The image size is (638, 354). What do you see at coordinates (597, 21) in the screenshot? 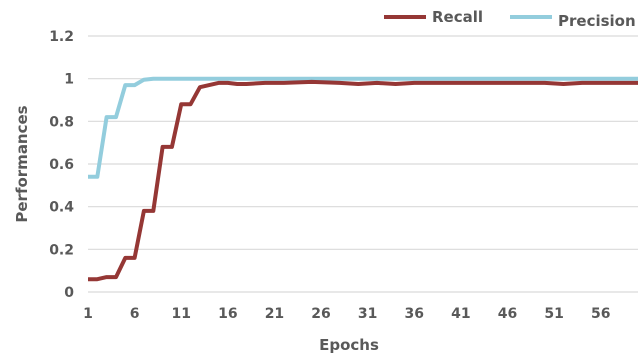
I see `legend-label-precision: Precision` at bounding box center [597, 21].